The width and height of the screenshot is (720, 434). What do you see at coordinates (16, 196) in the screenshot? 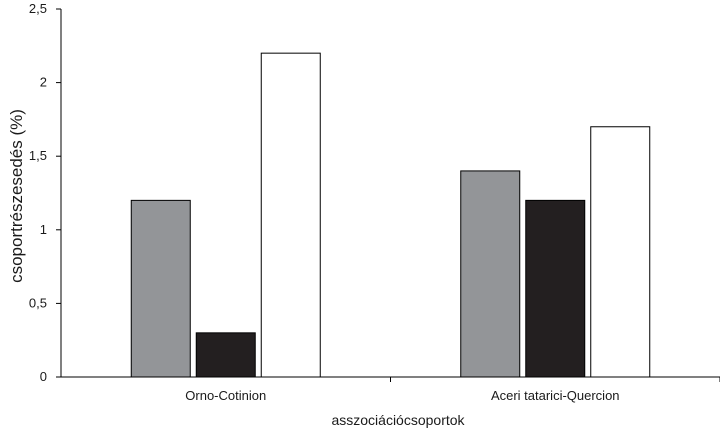
I see `y-axis-title: csoportrészesedés (%)` at bounding box center [16, 196].